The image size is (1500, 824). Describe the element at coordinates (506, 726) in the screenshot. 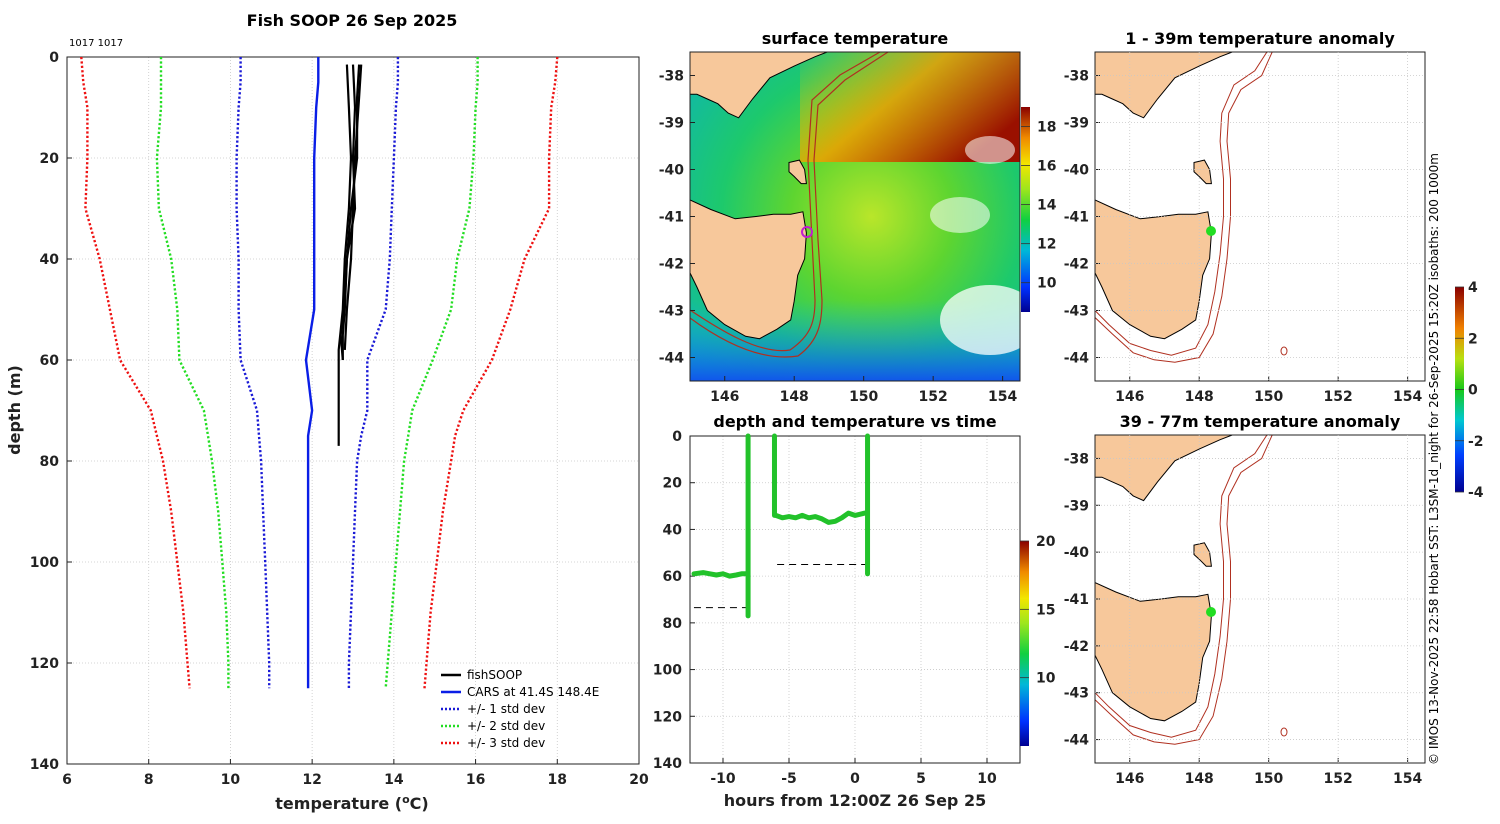

I see `legend-std2: +/- 2 std dev` at that location.